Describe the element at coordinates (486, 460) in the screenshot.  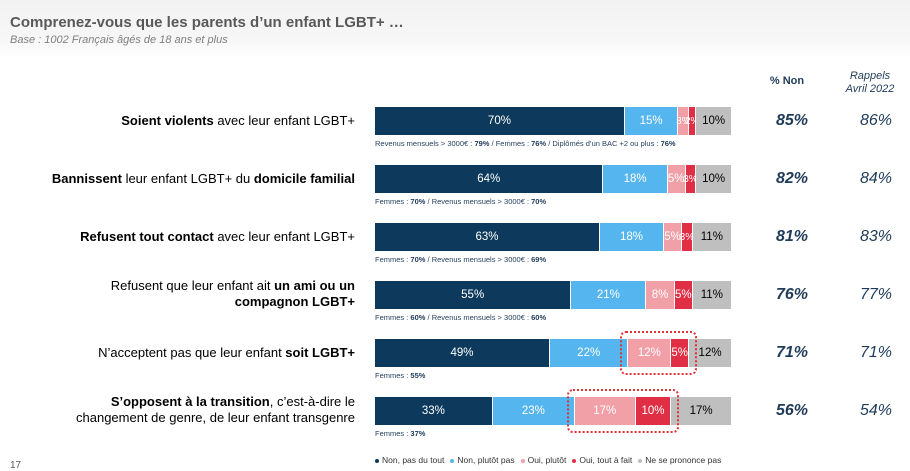
I see `legend-label: Non, plutôt pas` at that location.